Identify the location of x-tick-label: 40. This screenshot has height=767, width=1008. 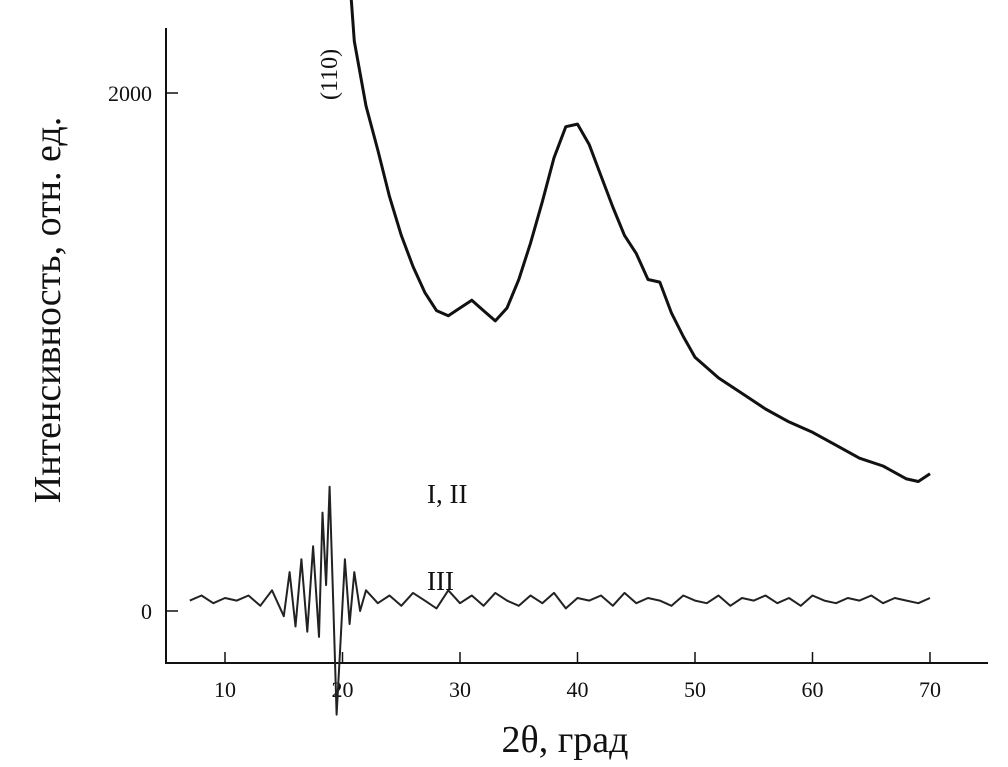
(578, 689).